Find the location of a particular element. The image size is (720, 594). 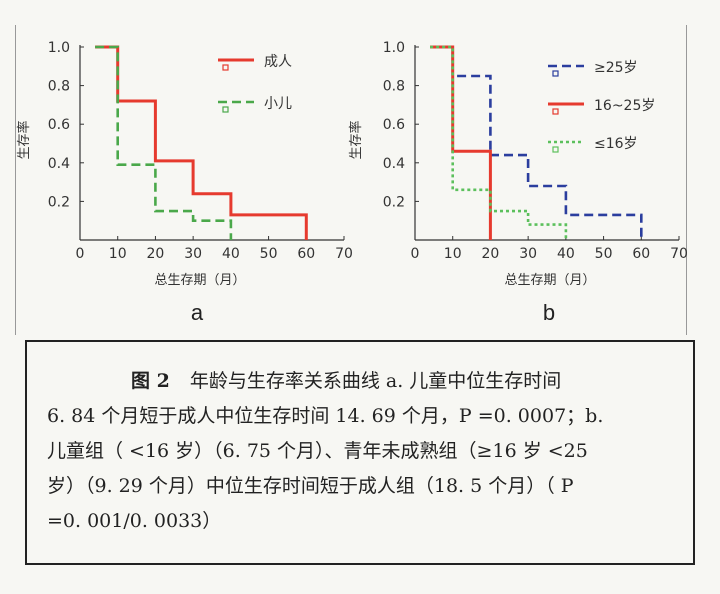

panel-label-b: b is located at coordinates (549, 312).